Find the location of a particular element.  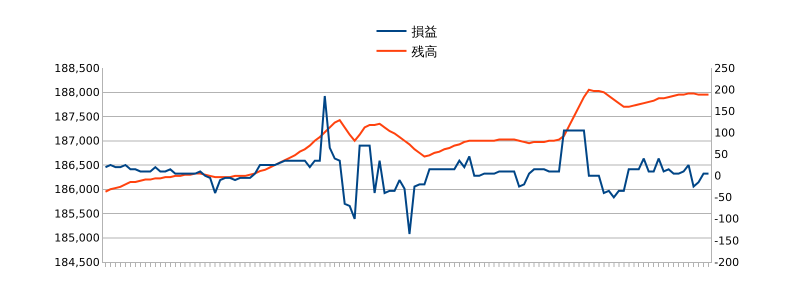

y-tick-label: 188,000 is located at coordinates (77, 93).